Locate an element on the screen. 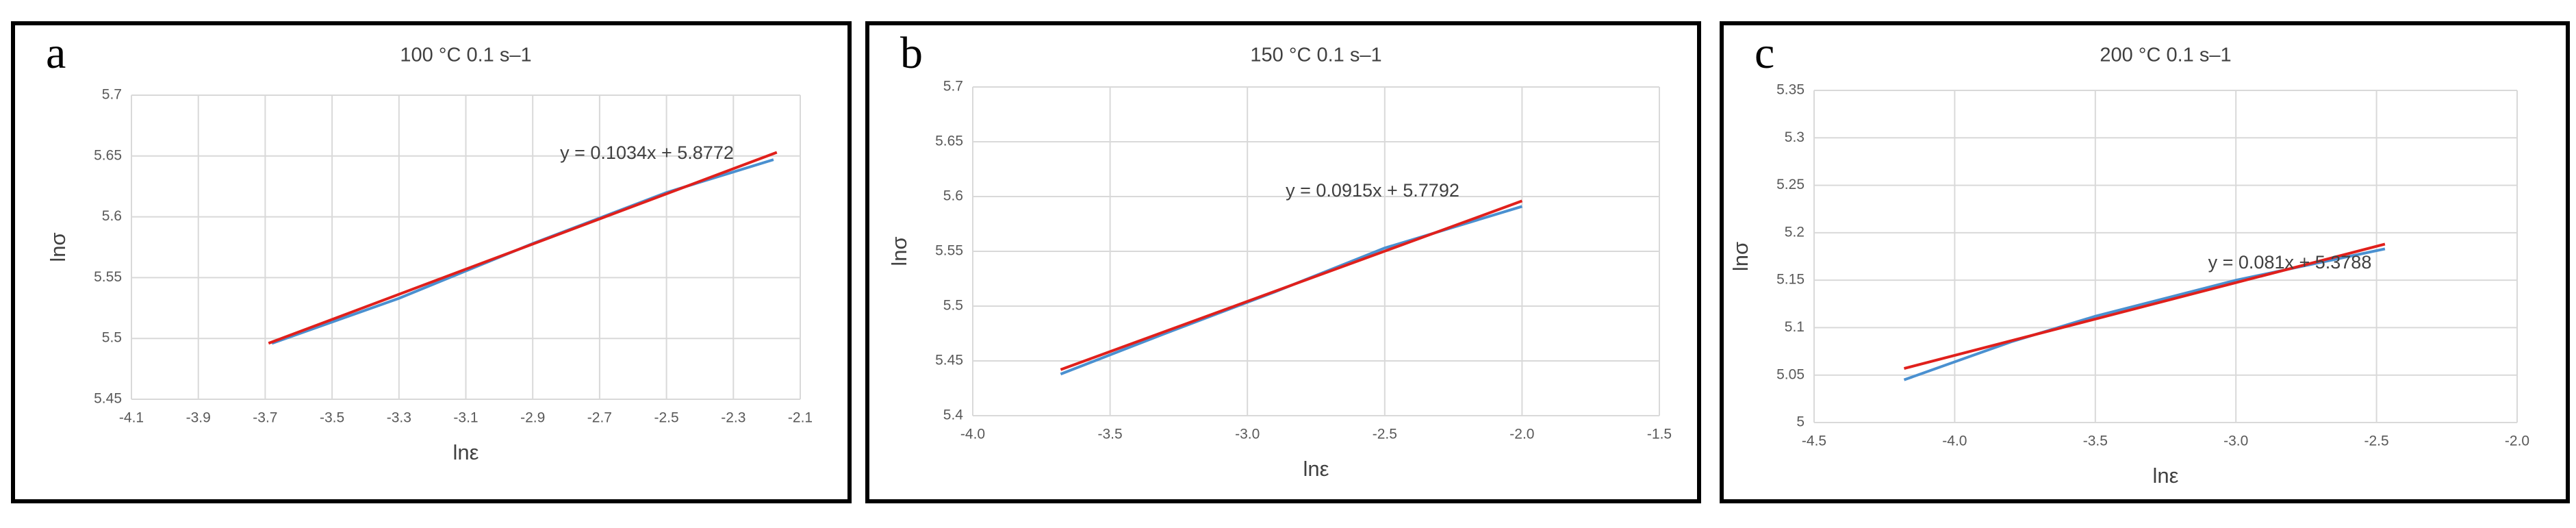 The width and height of the screenshot is (2576, 528). y-tick-label: 5.05 is located at coordinates (1791, 374).